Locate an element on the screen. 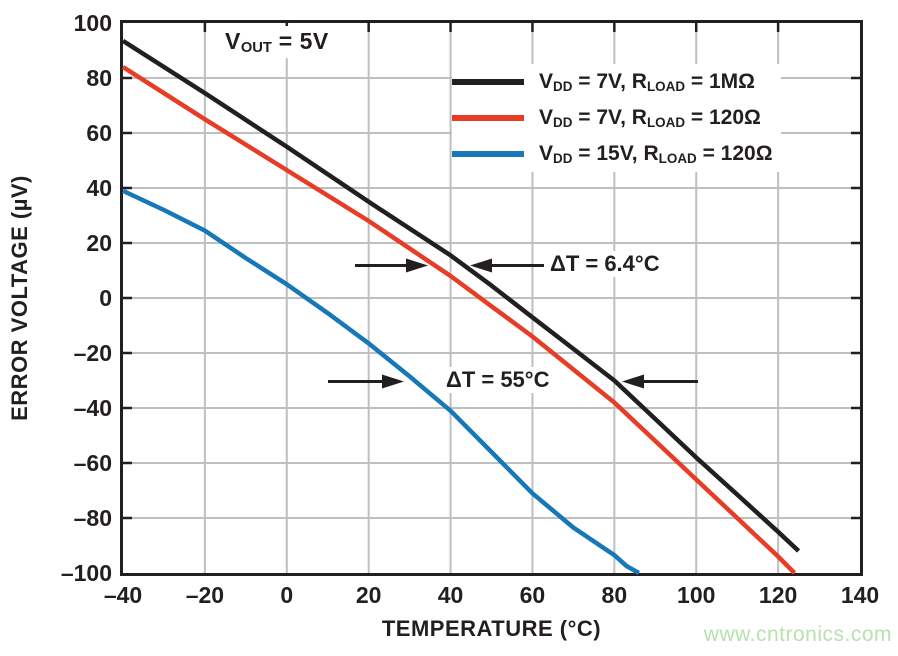 Image resolution: width=898 pixels, height=656 pixels. x-tick-label: –20 is located at coordinates (205, 595).